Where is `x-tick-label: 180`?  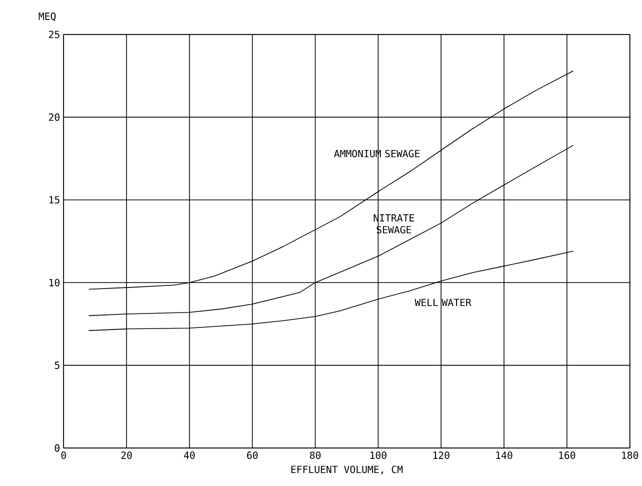 x-tick-label: 180 is located at coordinates (630, 455).